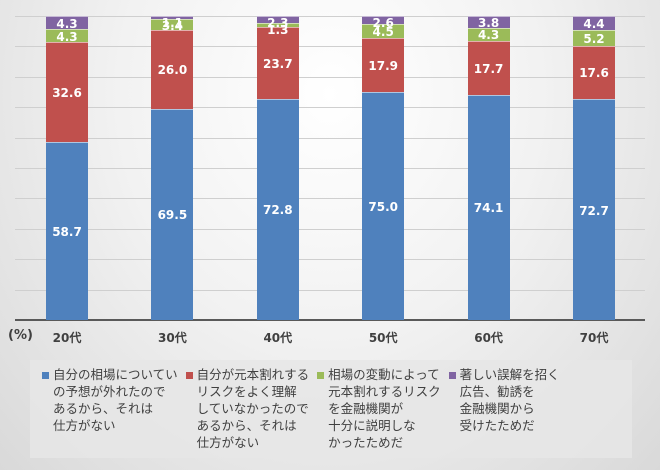 The width and height of the screenshot is (660, 470). Describe the element at coordinates (383, 338) in the screenshot. I see `x-tick-label: 50代` at that location.